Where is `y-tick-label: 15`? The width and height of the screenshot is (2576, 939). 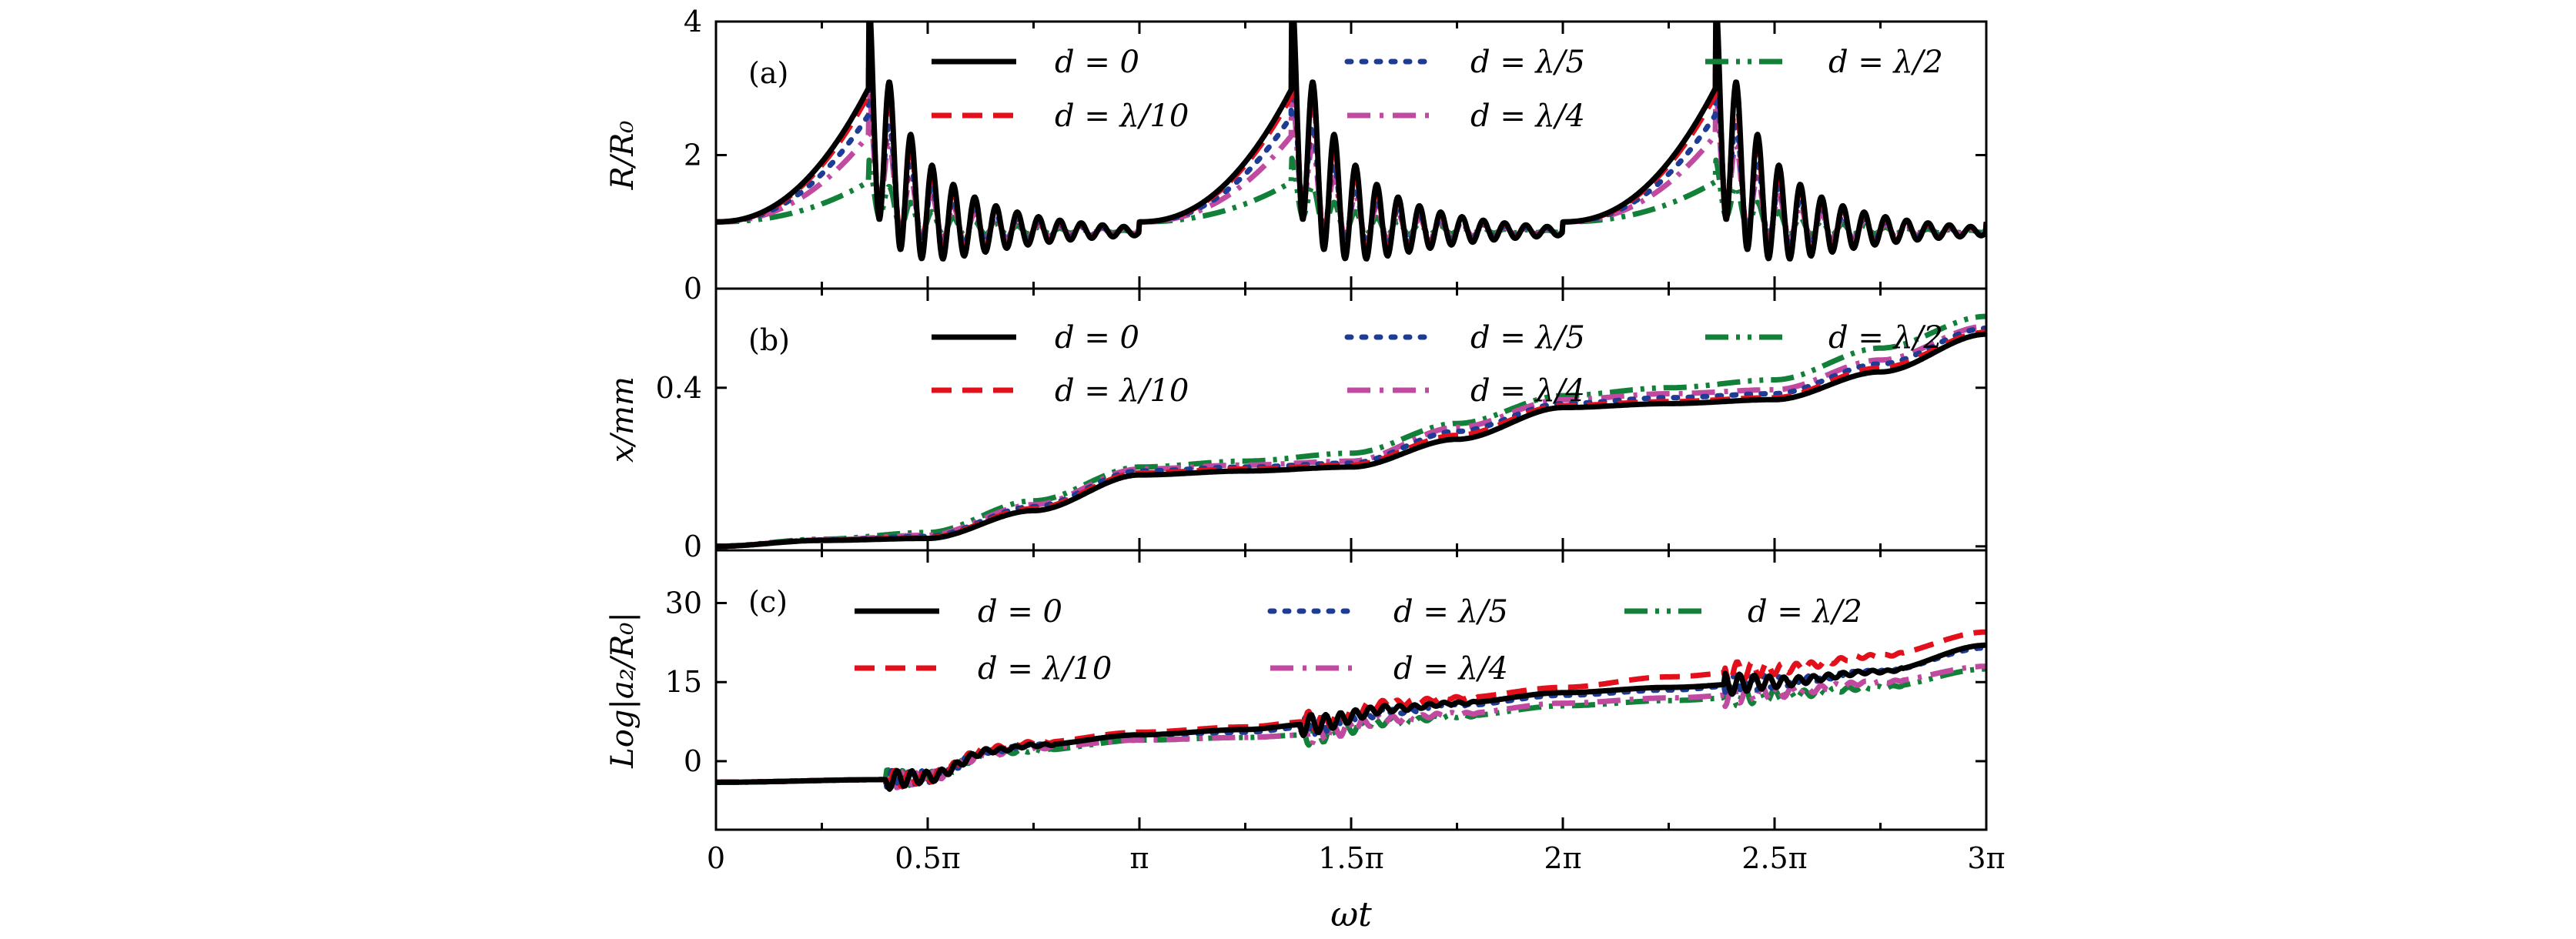 y-tick-label: 15 is located at coordinates (684, 682).